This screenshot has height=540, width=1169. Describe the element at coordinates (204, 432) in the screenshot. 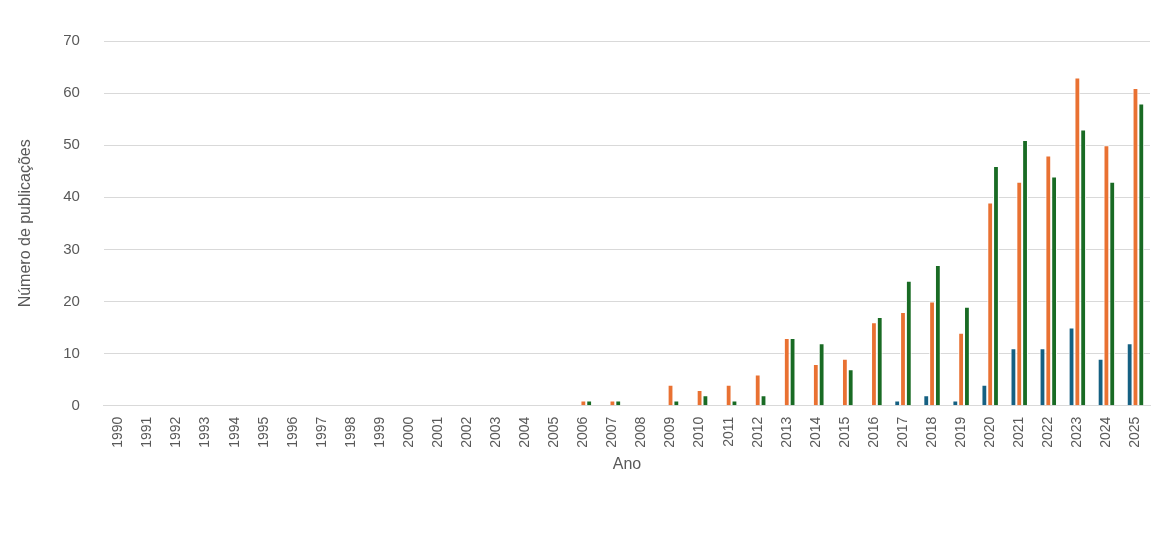

I see `x-tick-label: 1993` at that location.